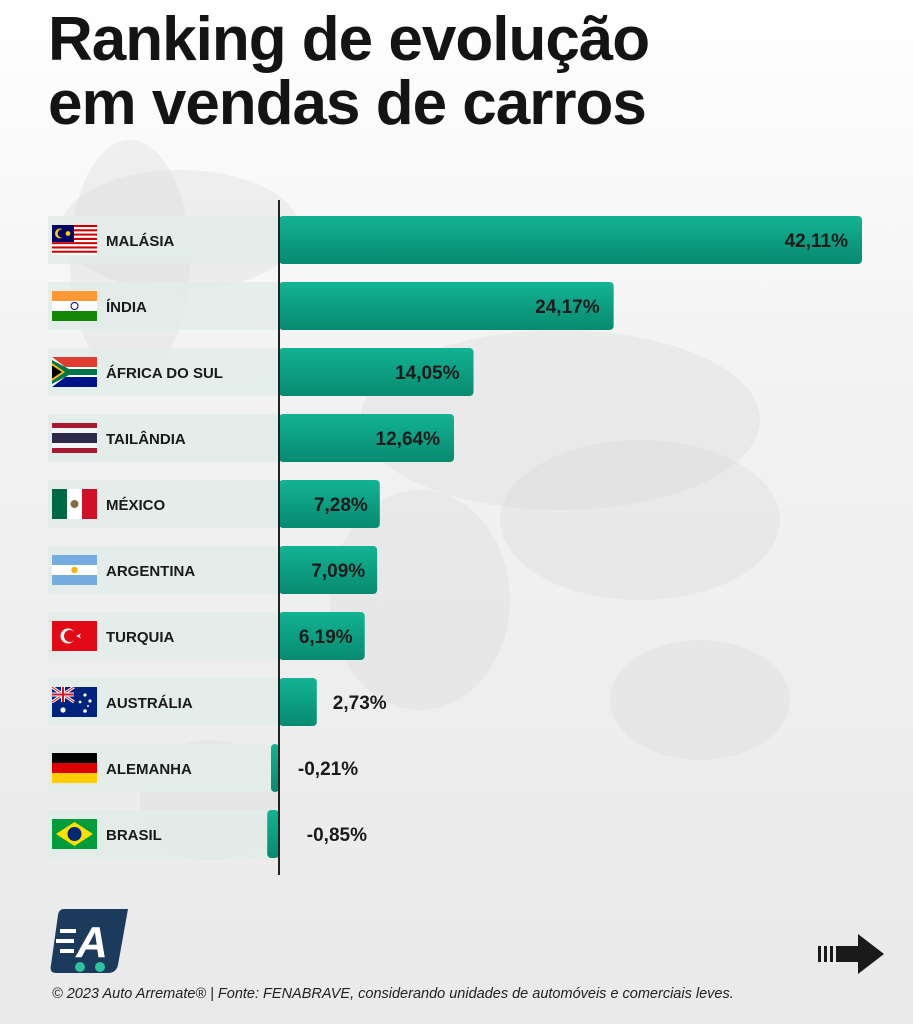  Describe the element at coordinates (74, 372) in the screenshot. I see `south-africa-flag-icon` at that location.